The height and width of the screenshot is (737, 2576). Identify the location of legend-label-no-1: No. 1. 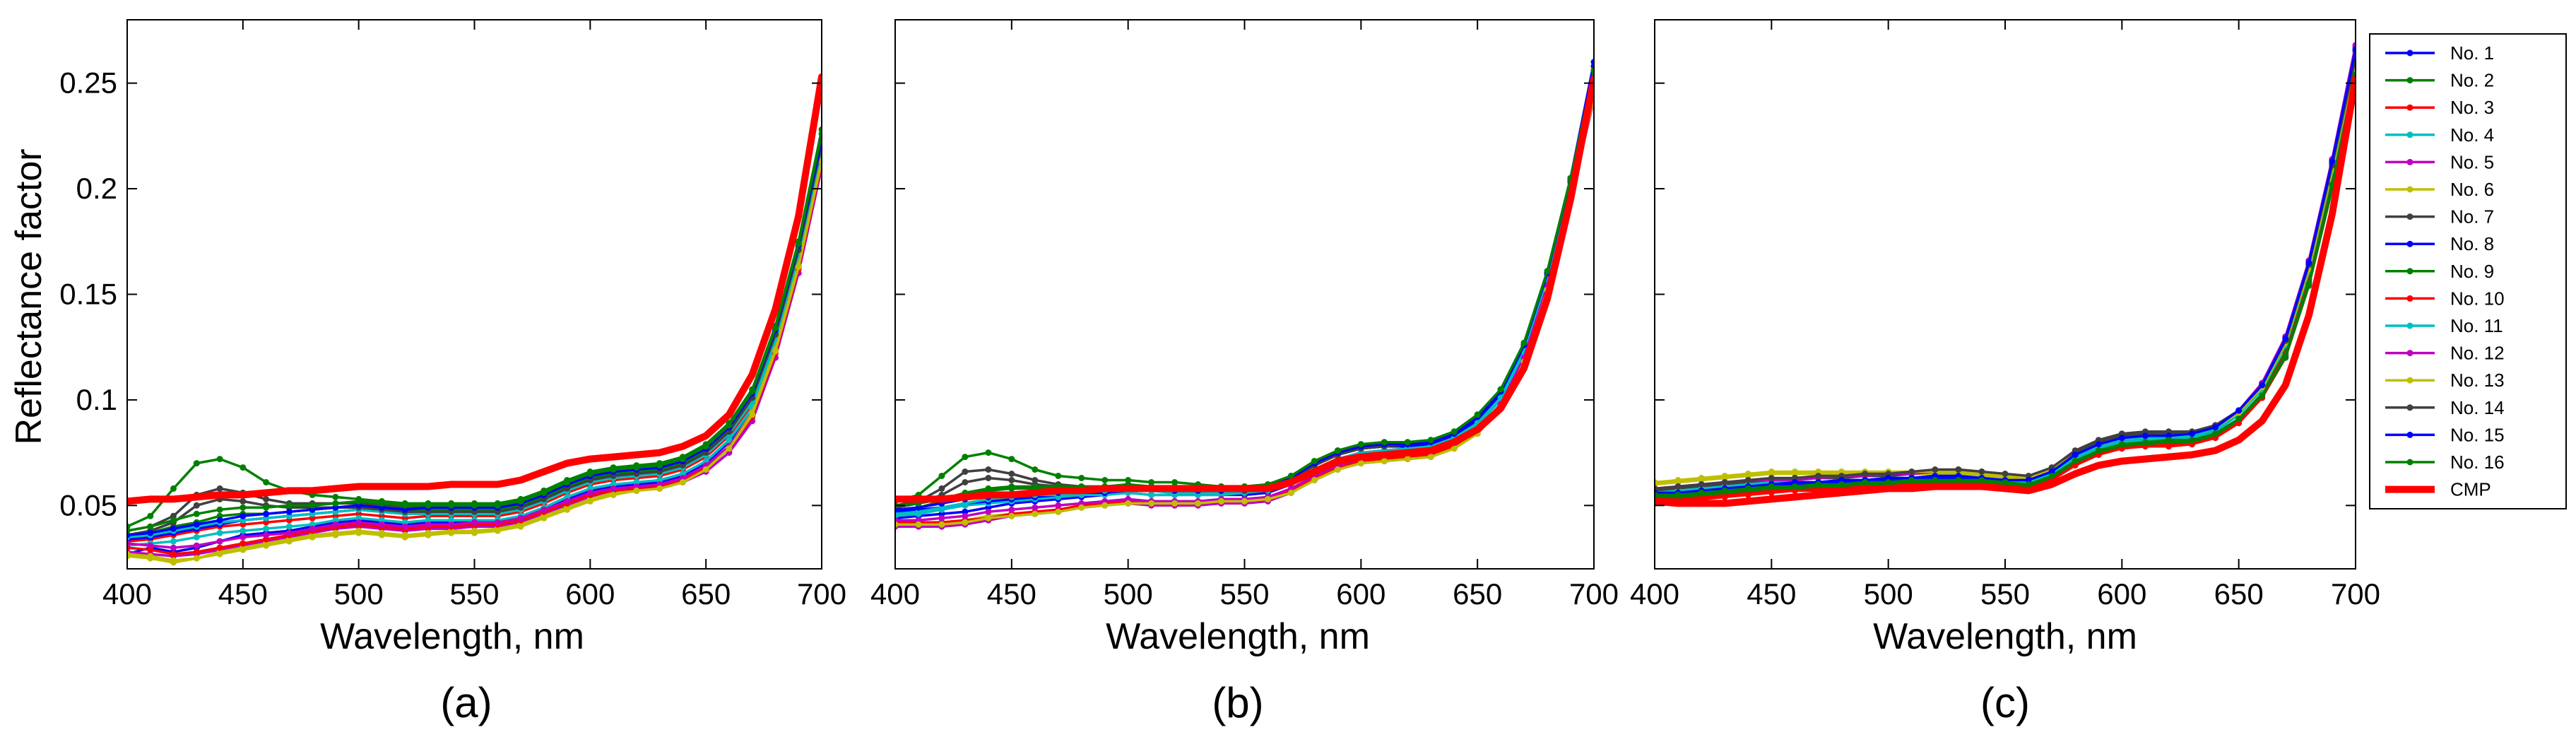
(2472, 53).